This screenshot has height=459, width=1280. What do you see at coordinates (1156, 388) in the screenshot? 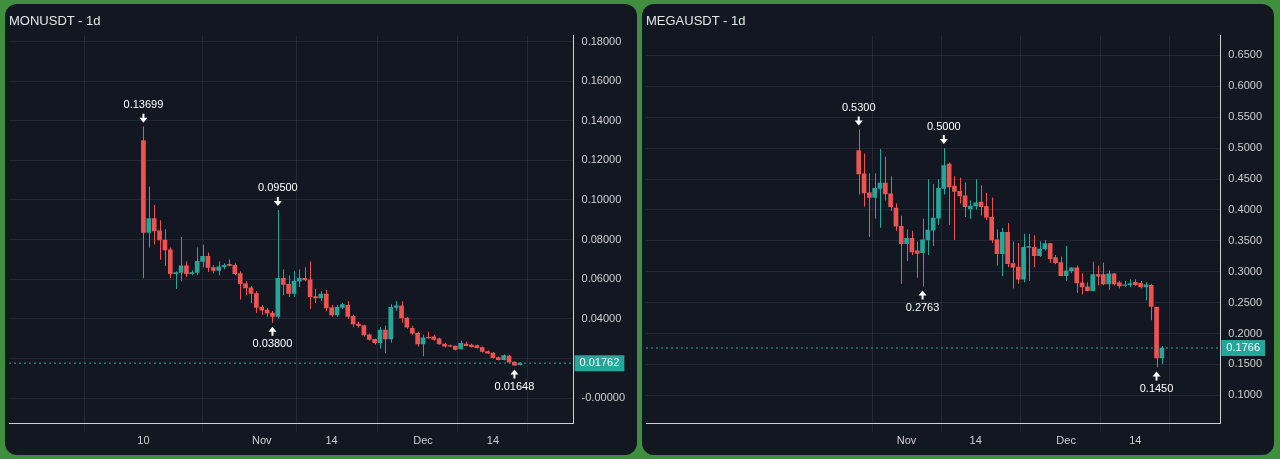
I see `annotation: 0.1450` at bounding box center [1156, 388].